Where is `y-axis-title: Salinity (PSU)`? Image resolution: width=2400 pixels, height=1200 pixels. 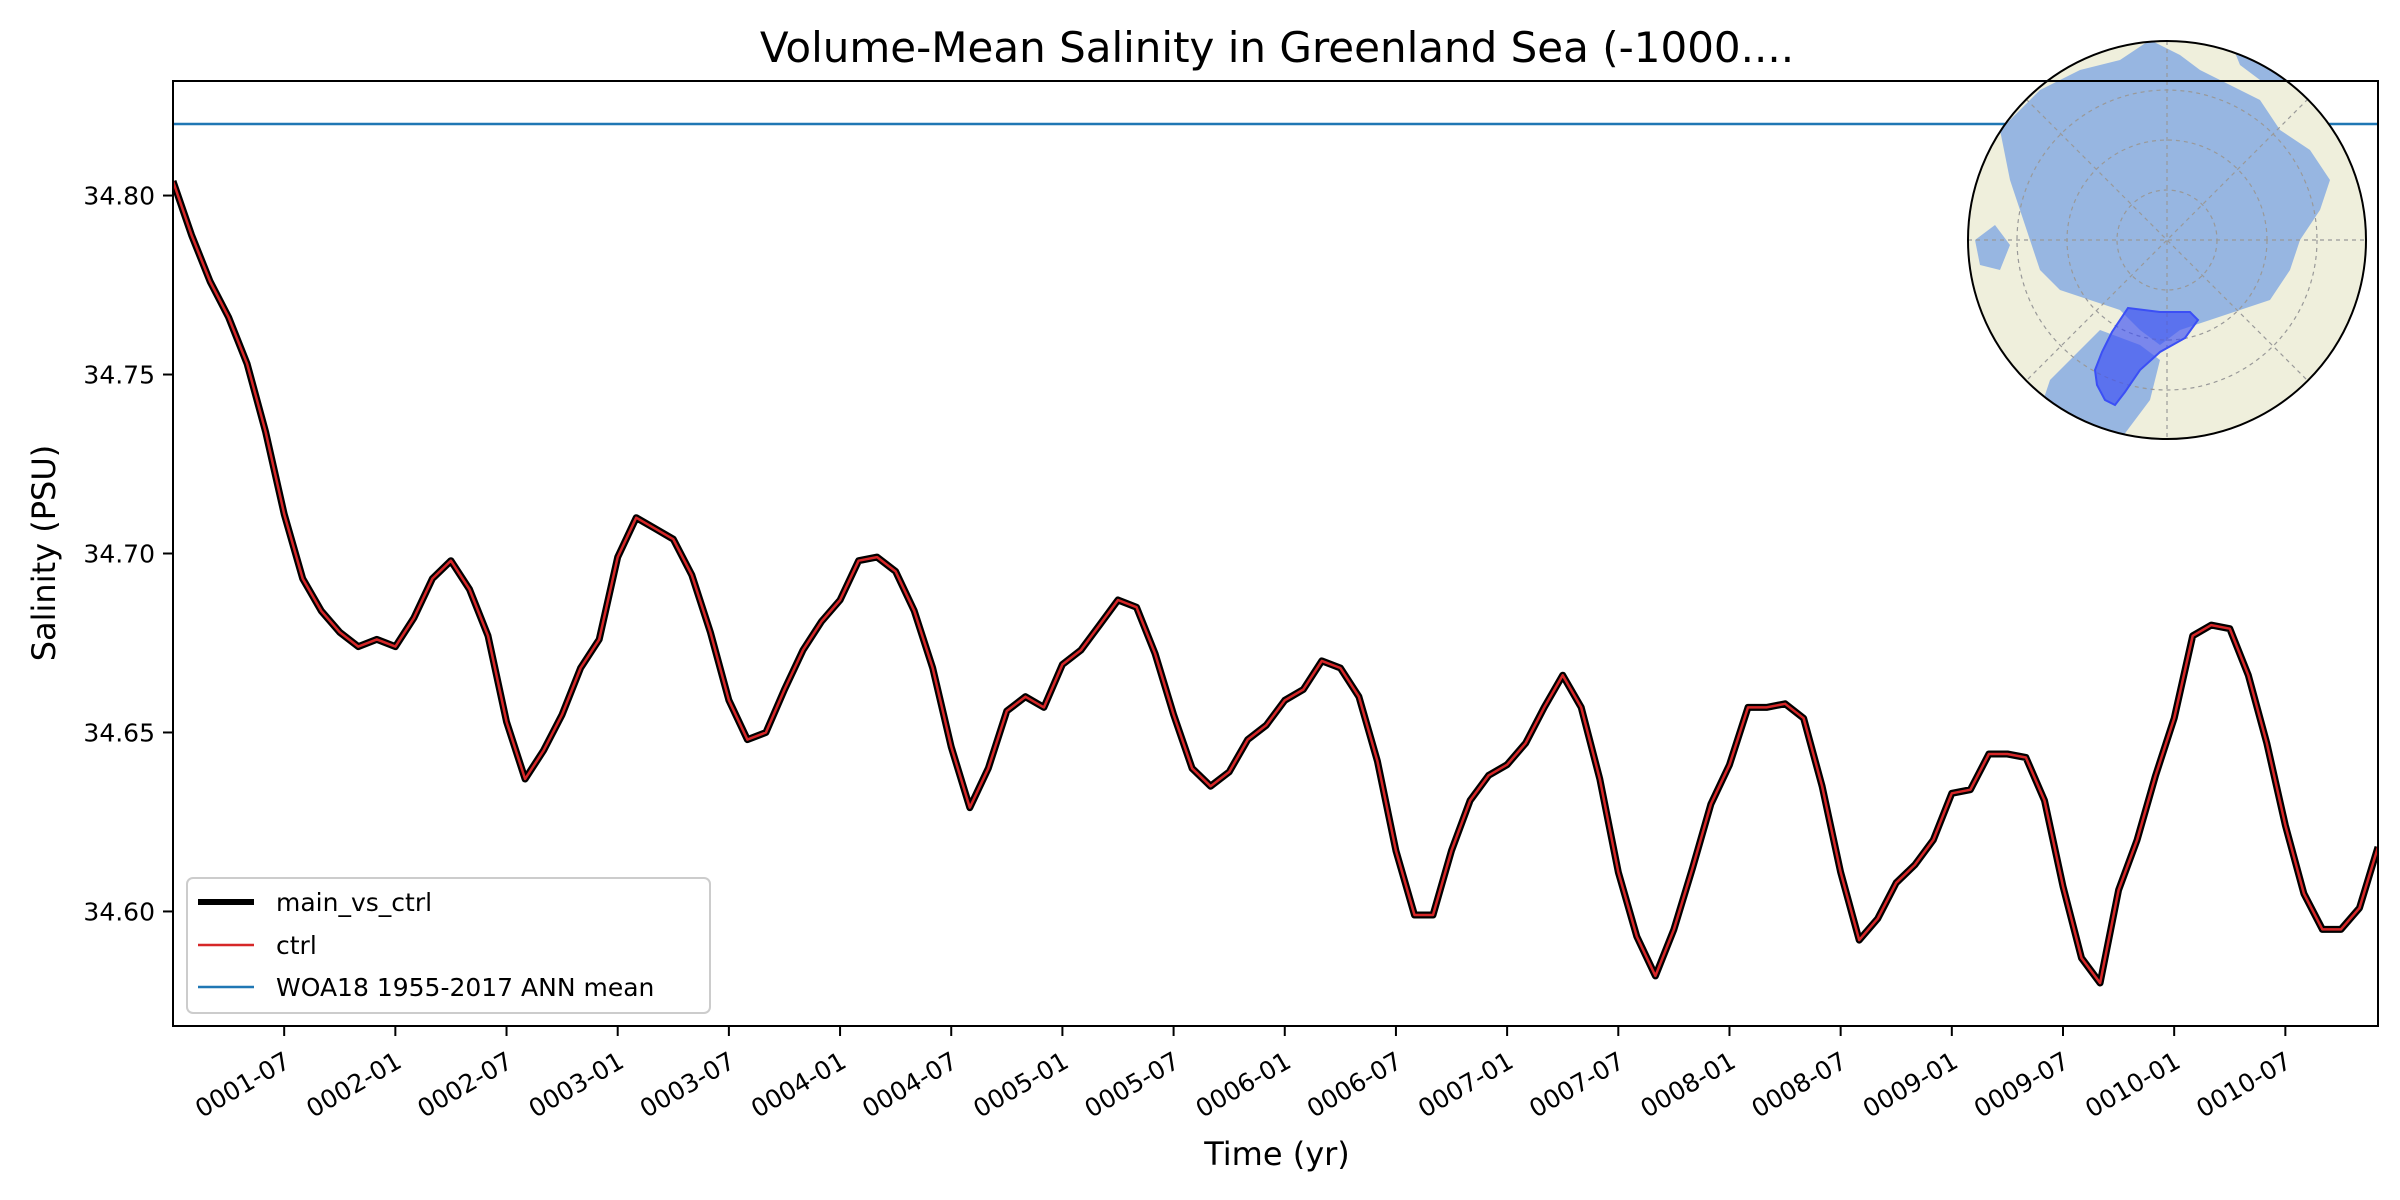
y-axis-title: Salinity (PSU) is located at coordinates (44, 553).